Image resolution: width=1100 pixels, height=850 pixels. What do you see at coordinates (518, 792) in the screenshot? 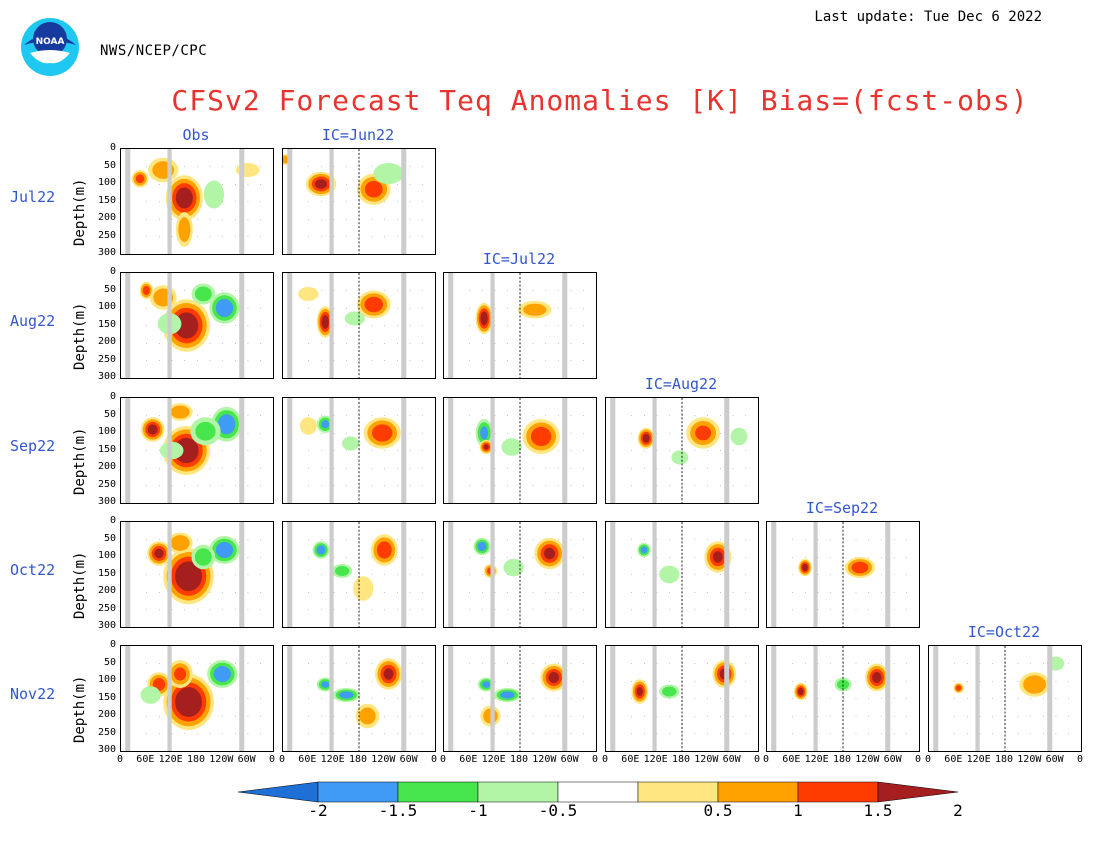
I see `colorbar-segment` at bounding box center [518, 792].